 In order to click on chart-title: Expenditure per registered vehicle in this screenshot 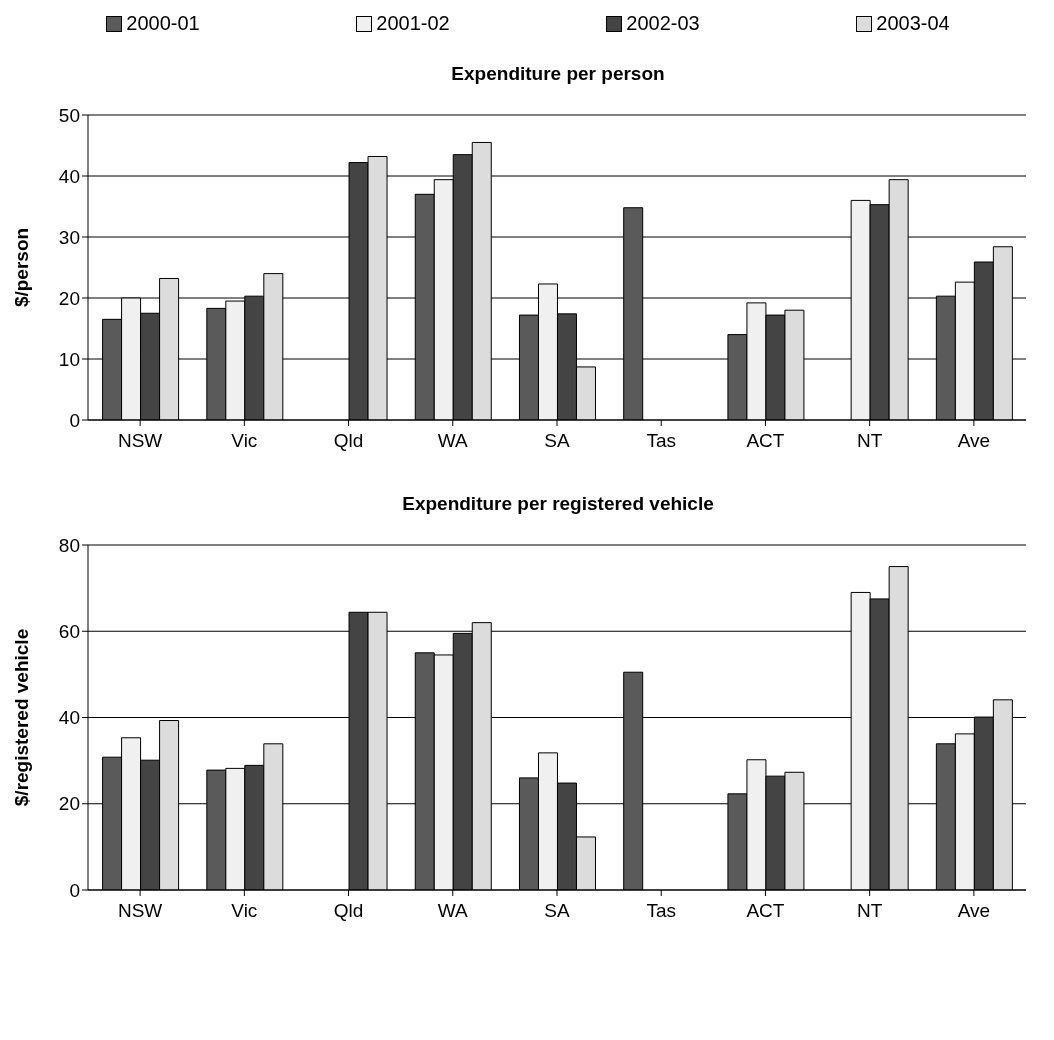, I will do `click(558, 504)`.